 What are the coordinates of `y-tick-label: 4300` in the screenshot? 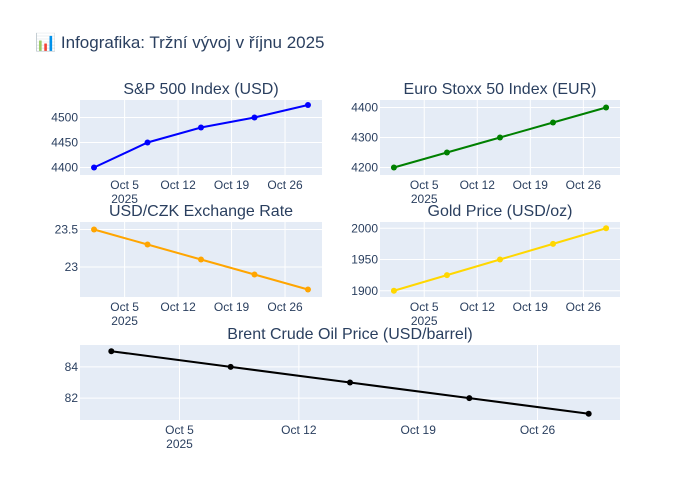 It's located at (364, 138).